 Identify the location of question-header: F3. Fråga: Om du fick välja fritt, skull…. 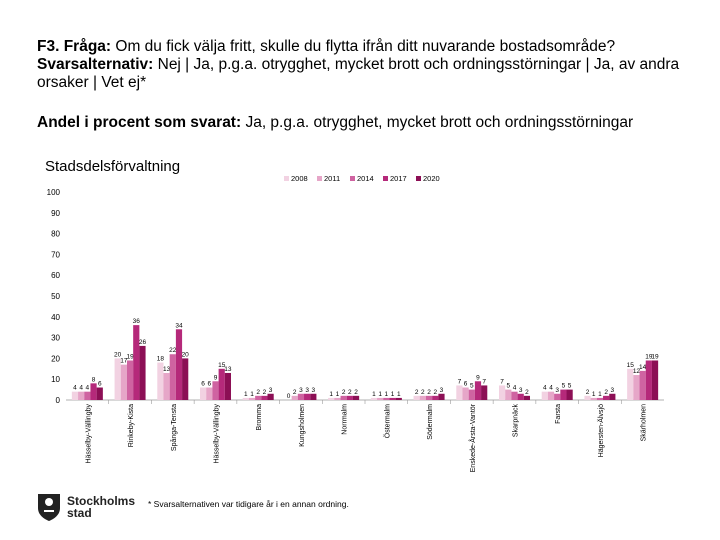
(362, 65).